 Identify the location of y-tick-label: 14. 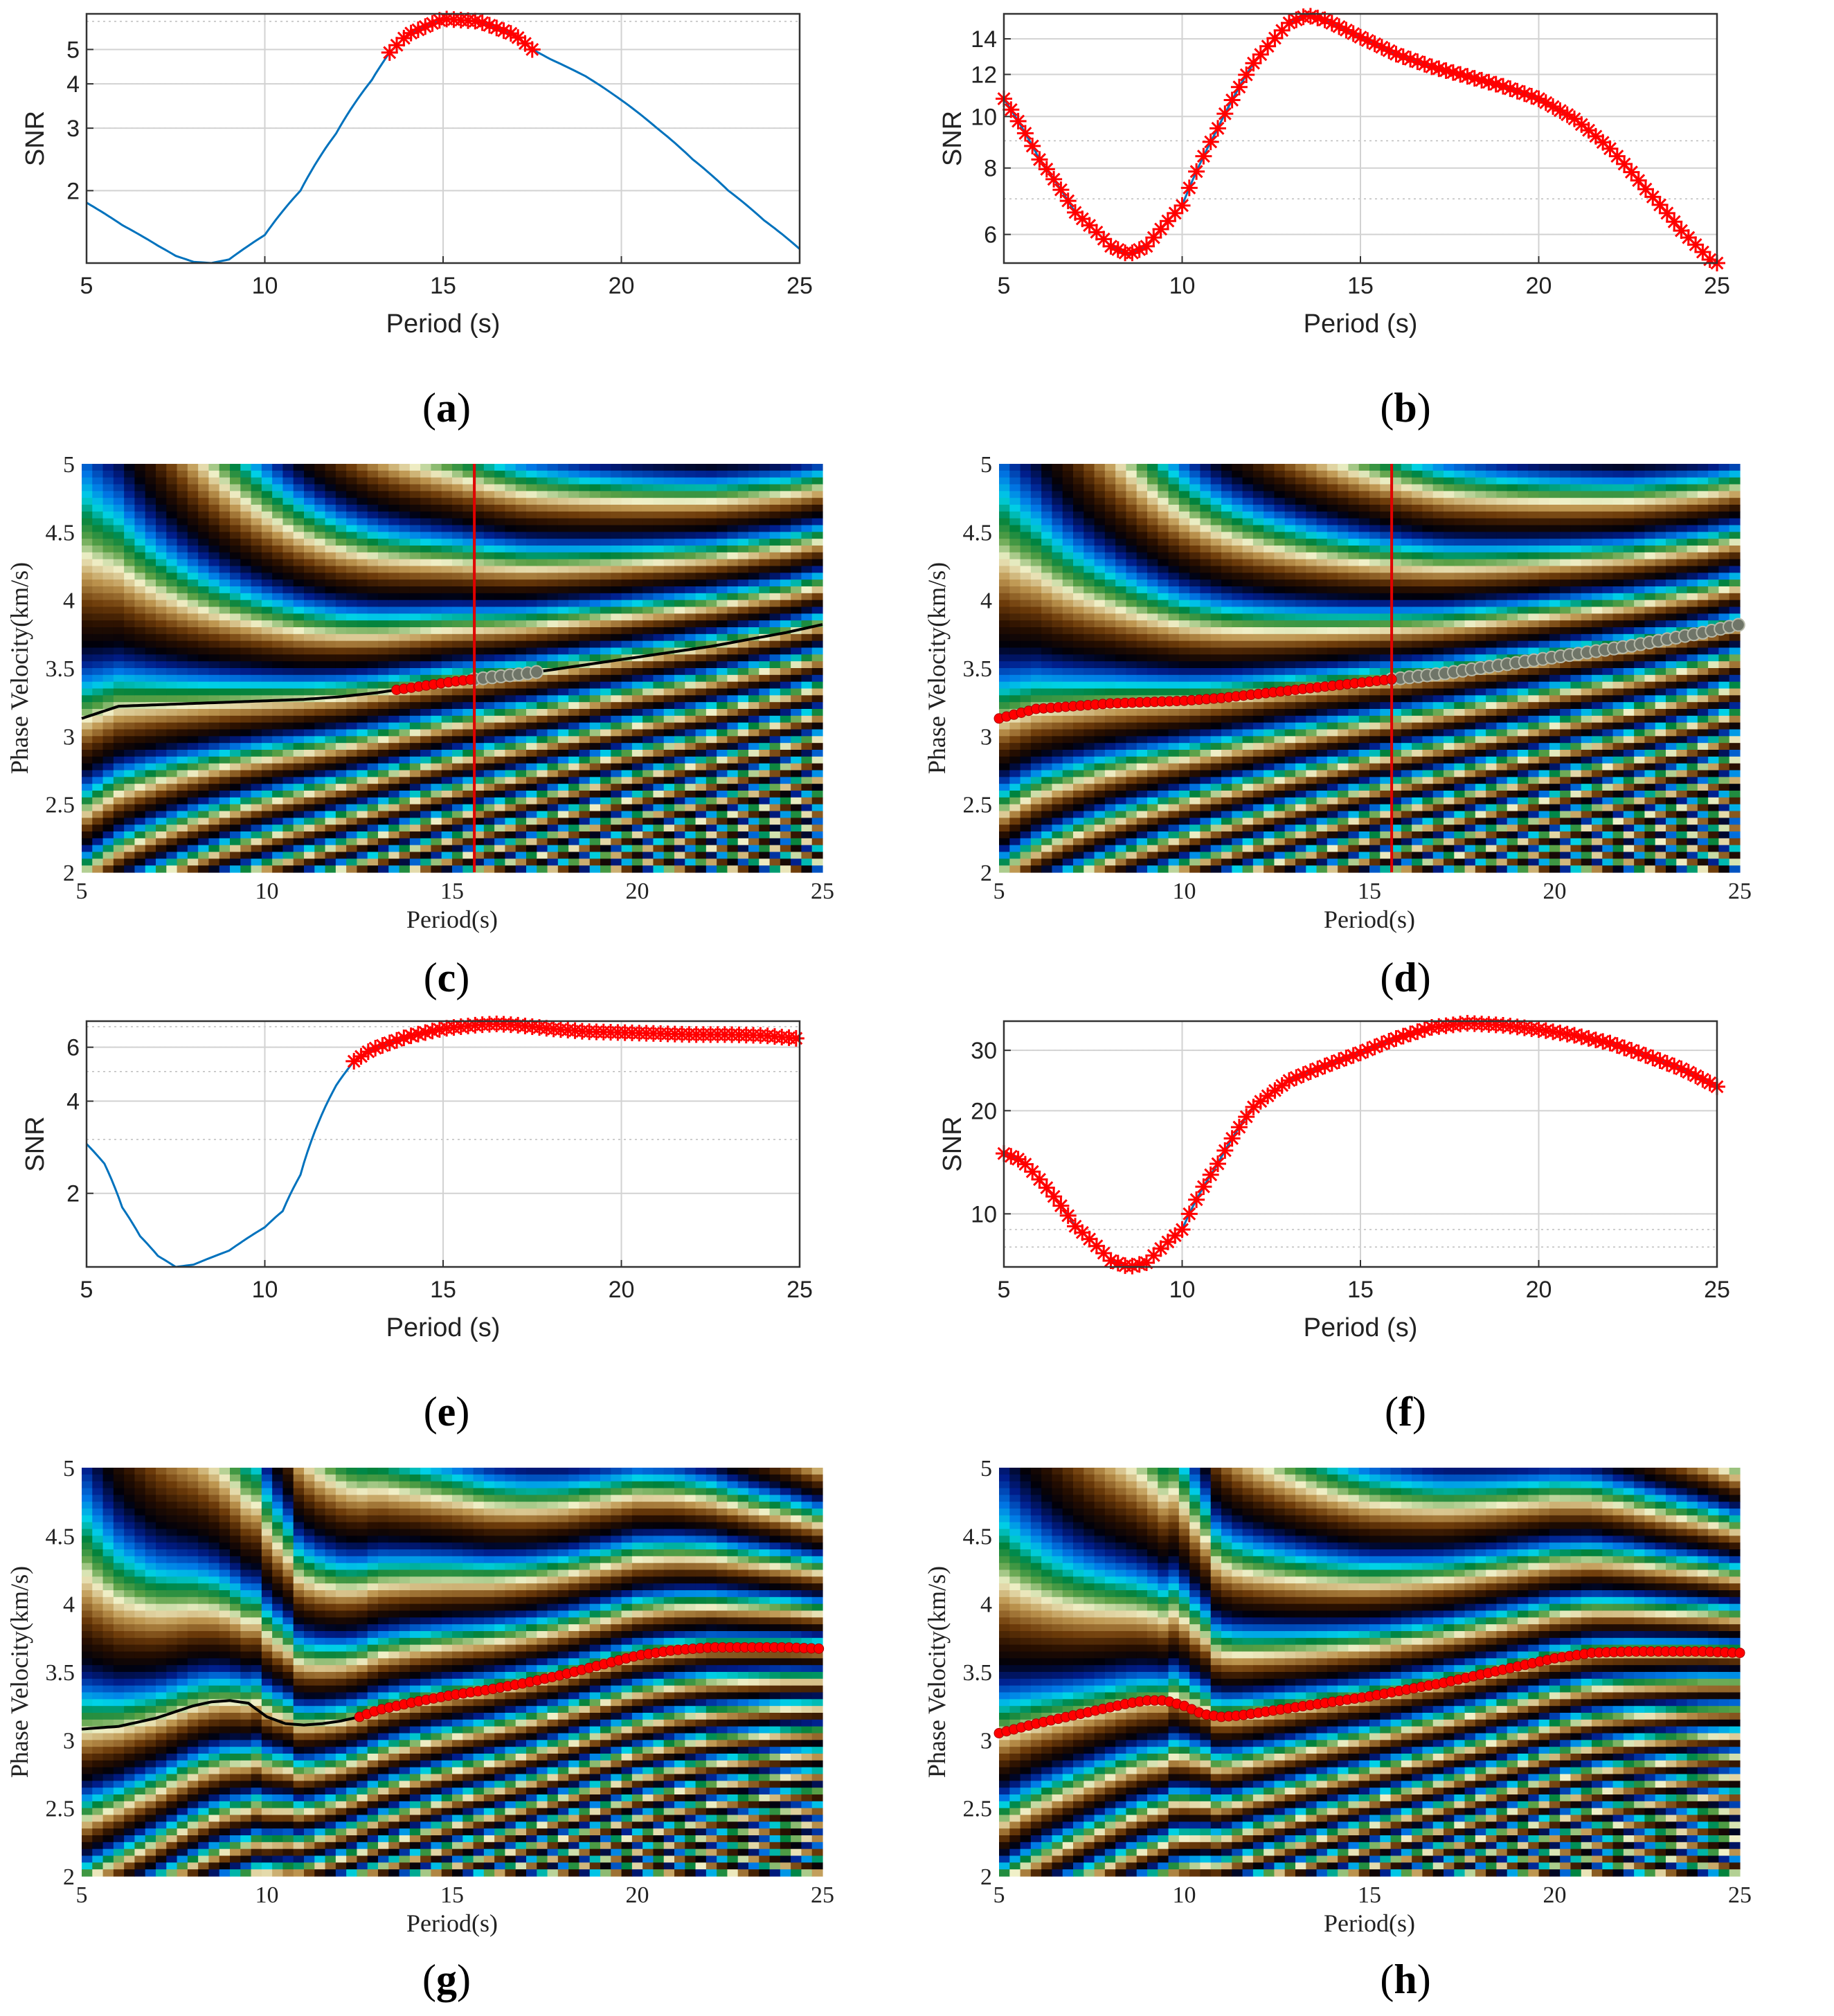
(984, 39).